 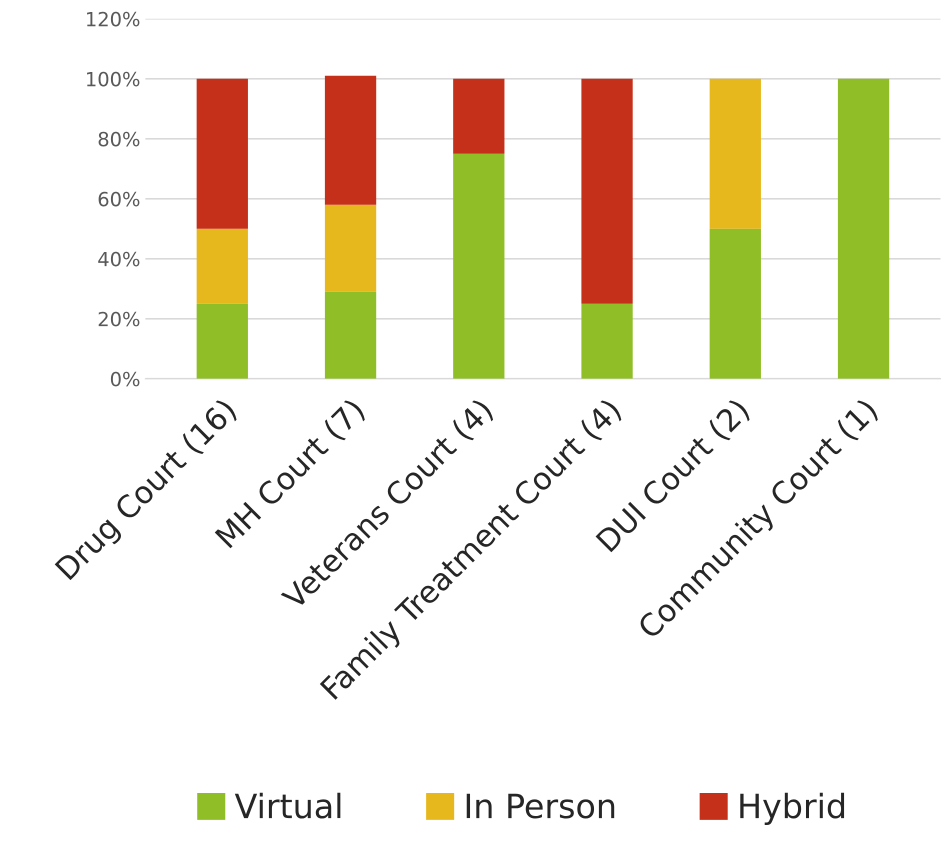 What do you see at coordinates (113, 79) in the screenshot?
I see `y-tick-label: 100%` at bounding box center [113, 79].